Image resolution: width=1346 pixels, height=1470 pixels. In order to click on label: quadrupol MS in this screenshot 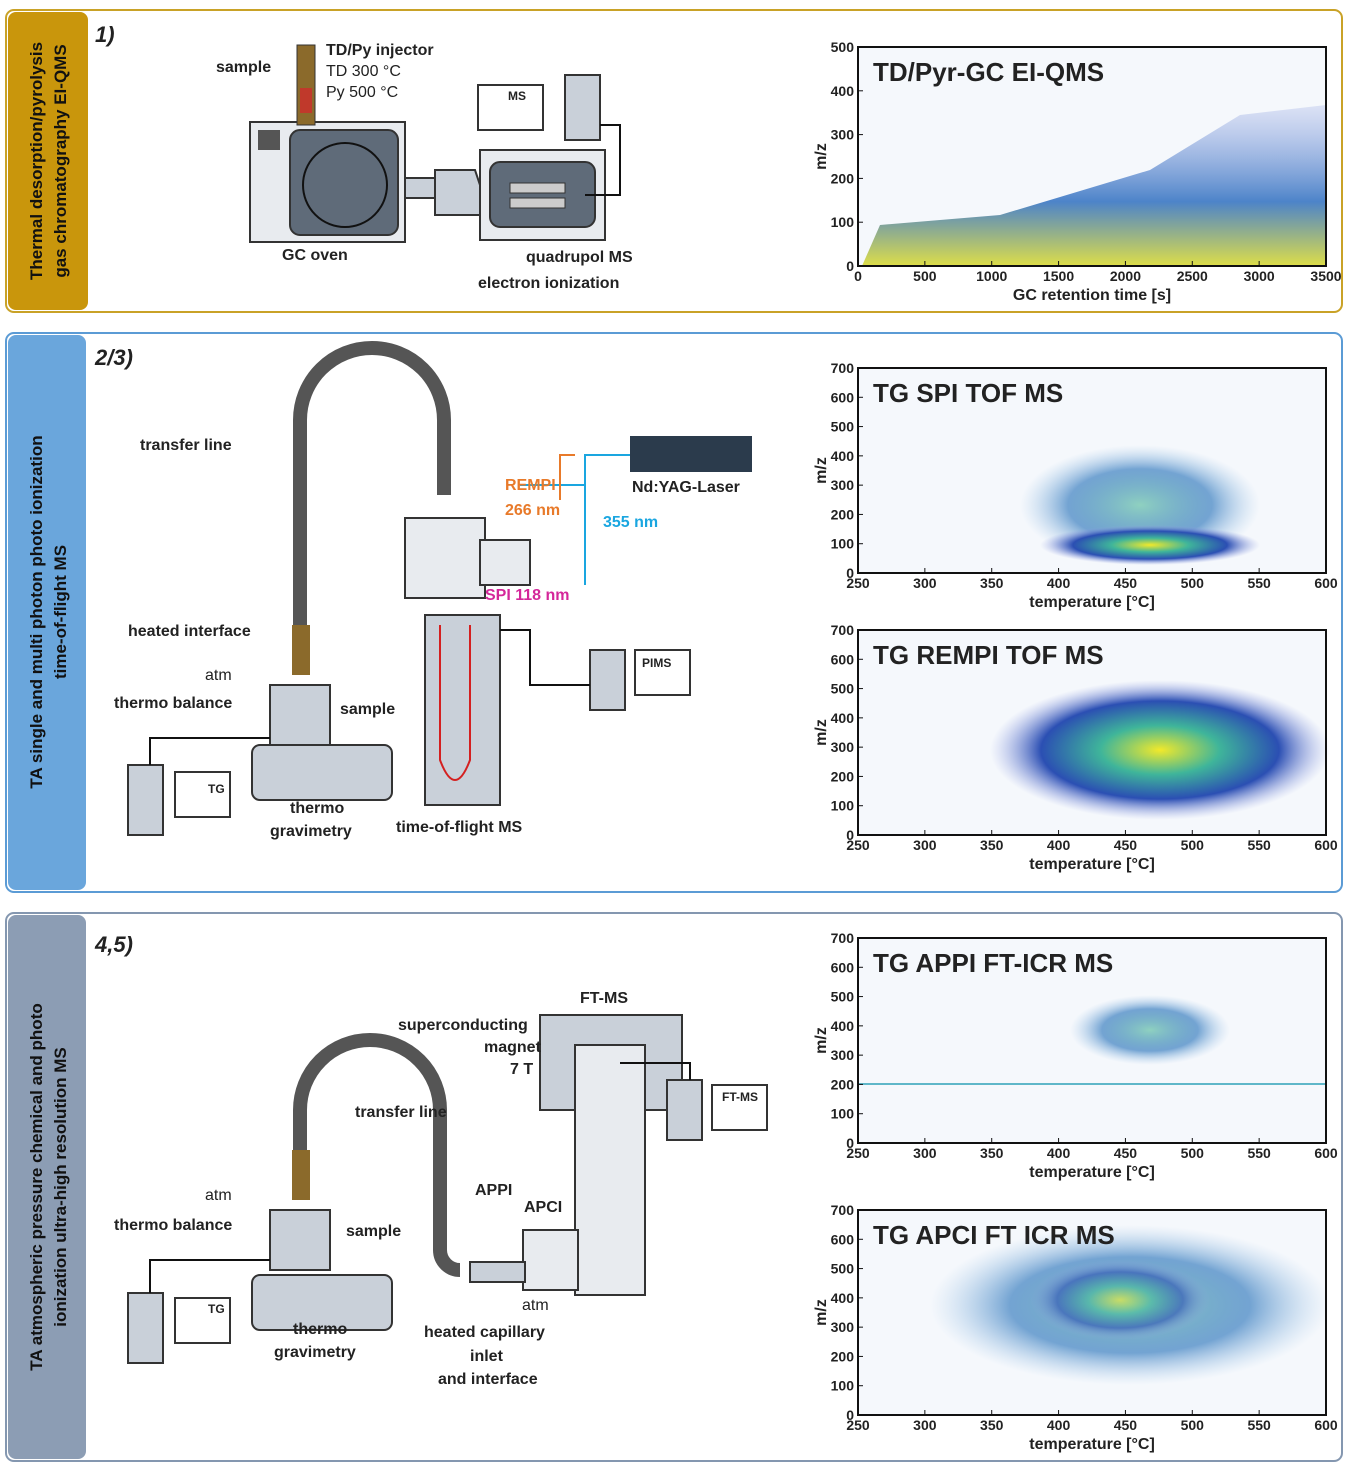, I will do `click(579, 257)`.